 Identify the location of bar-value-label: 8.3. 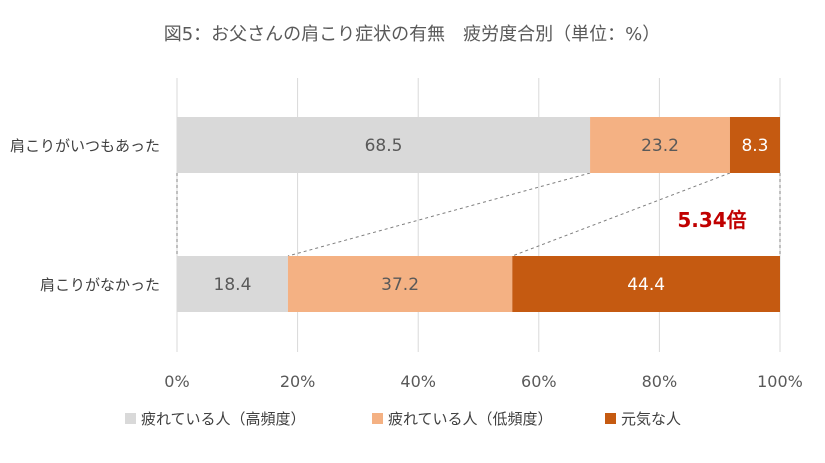
(754, 146).